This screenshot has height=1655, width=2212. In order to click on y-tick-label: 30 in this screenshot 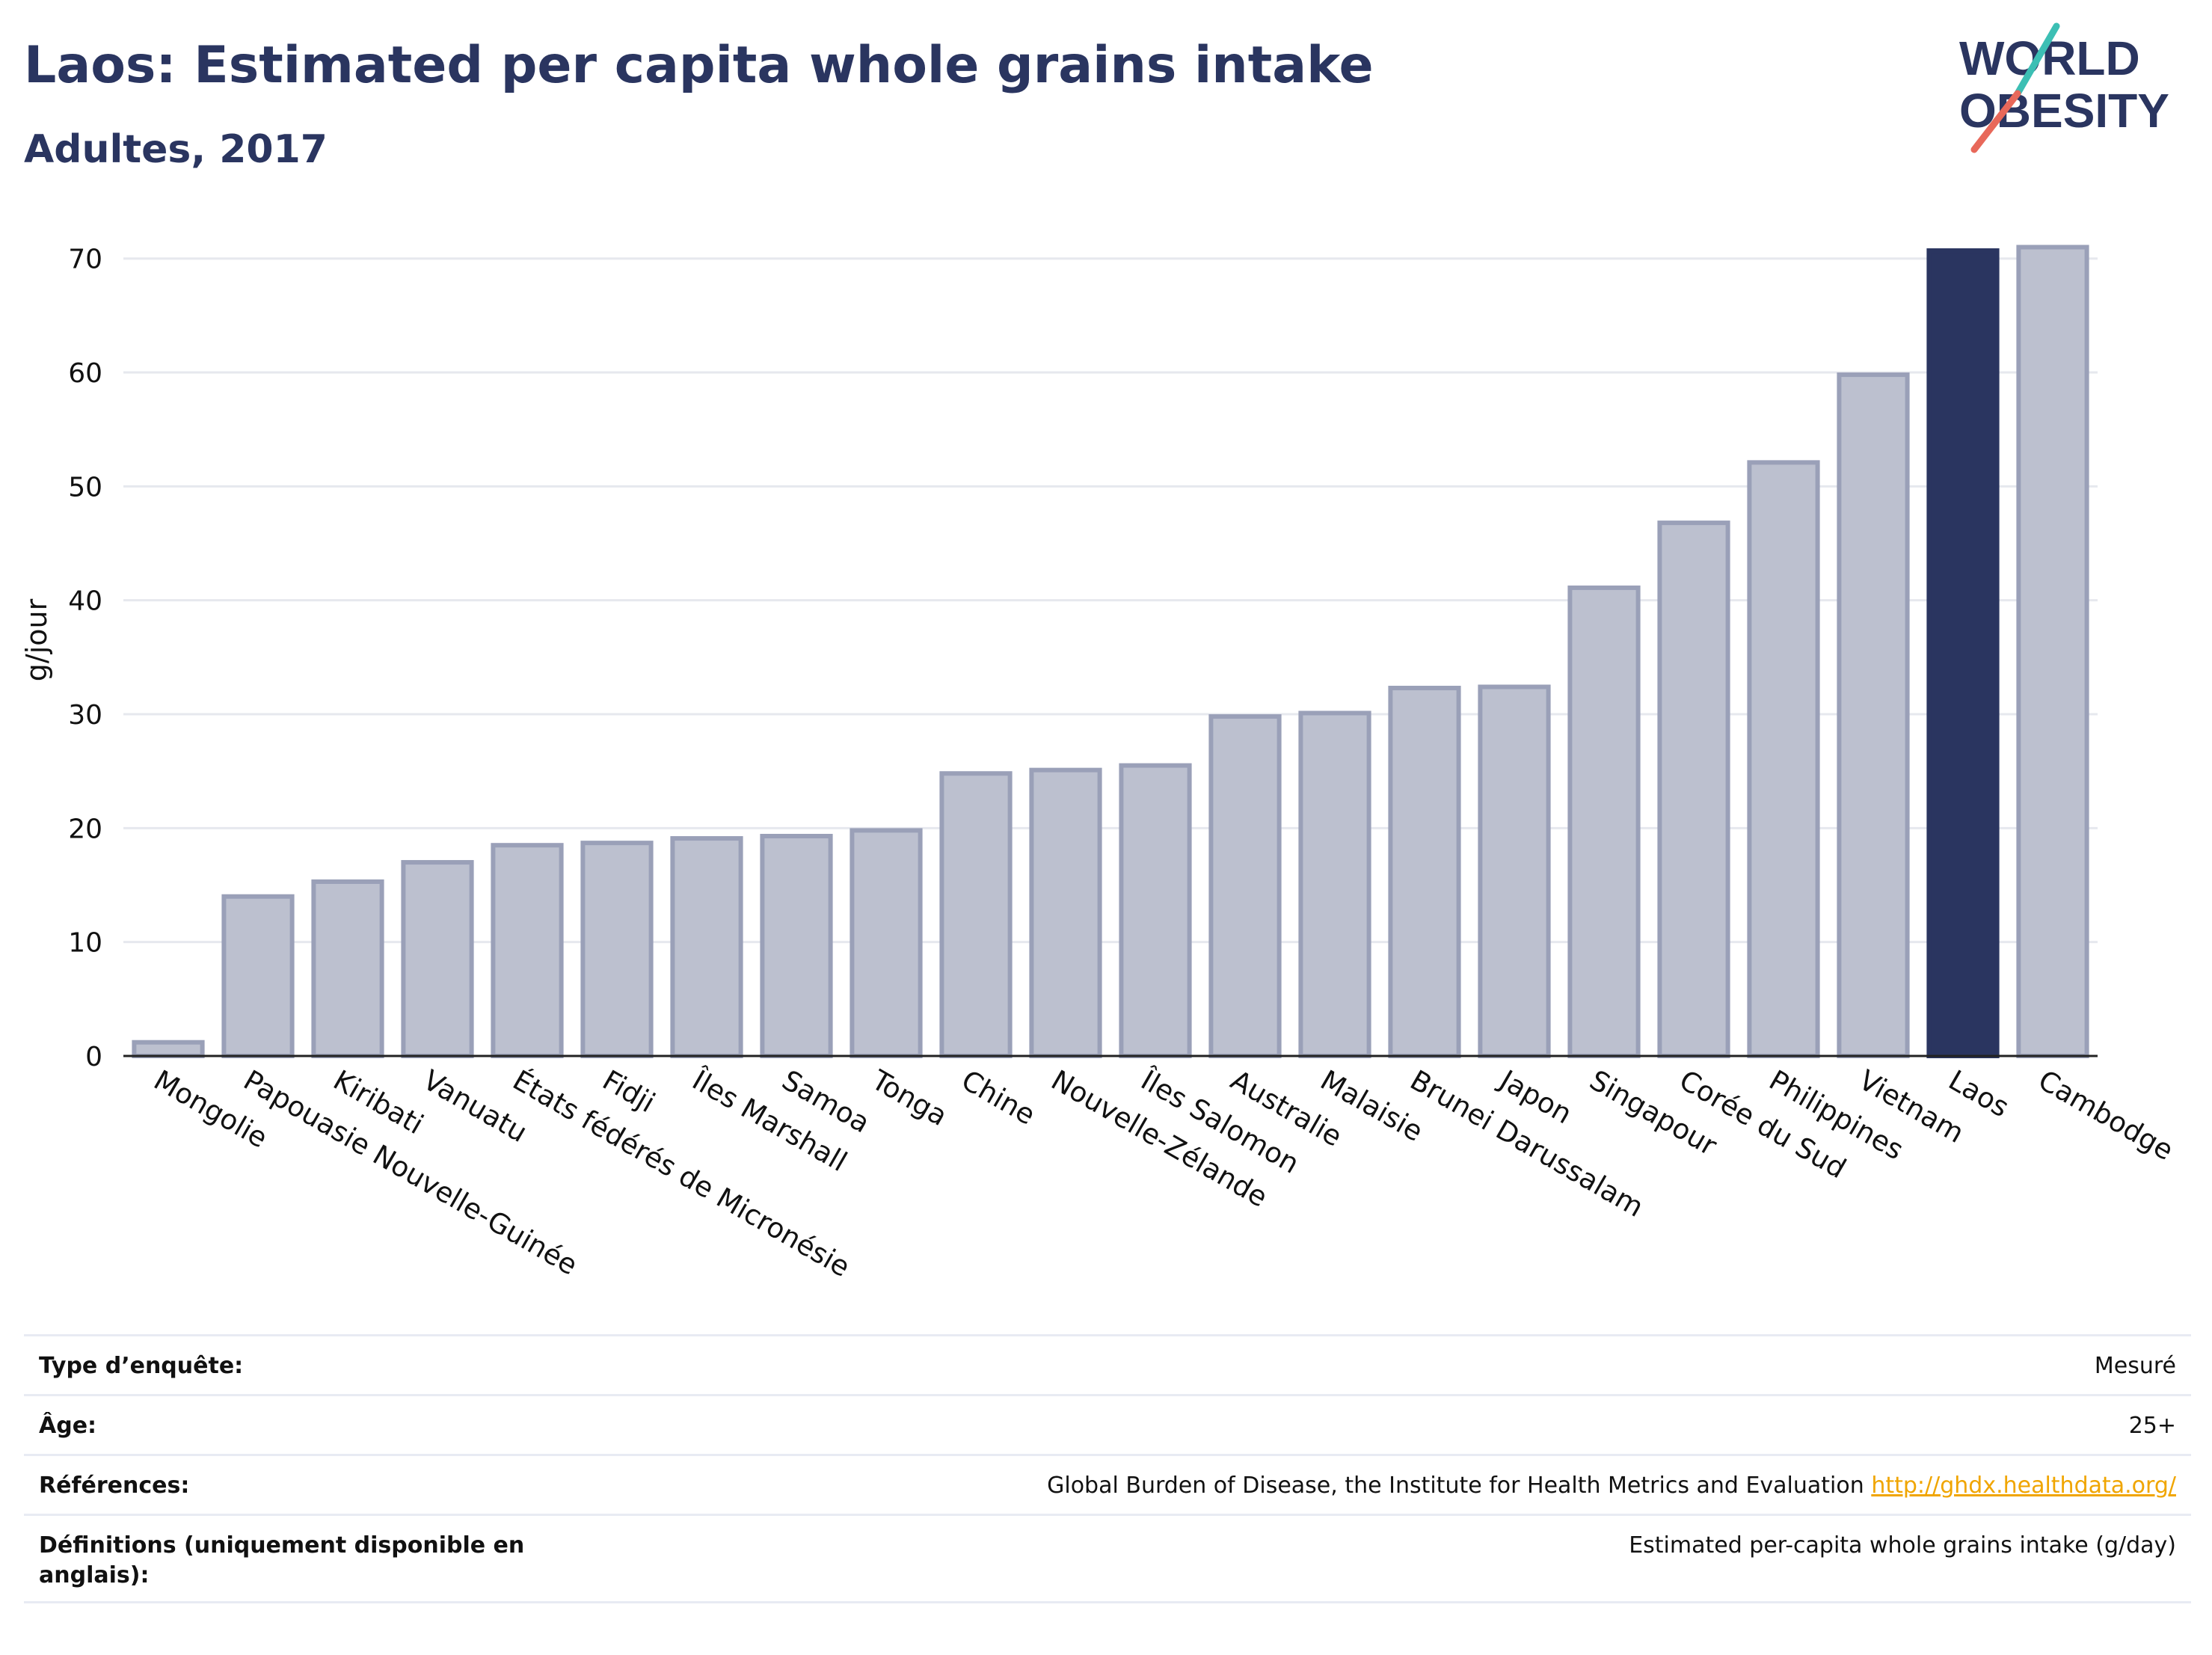, I will do `click(85, 715)`.